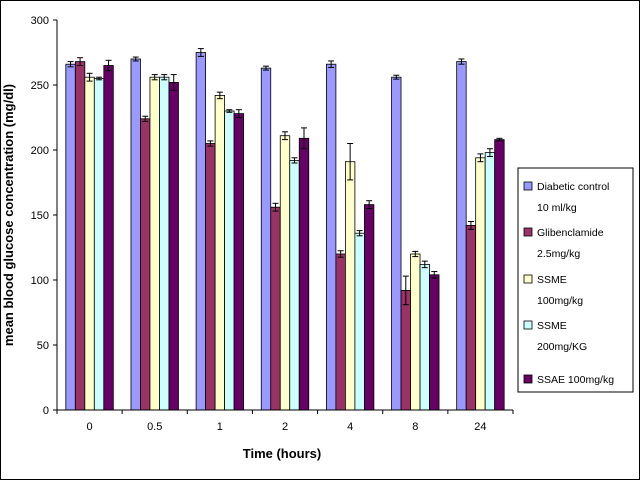 The image size is (640, 480). I want to click on x-tick-label: 8, so click(415, 427).